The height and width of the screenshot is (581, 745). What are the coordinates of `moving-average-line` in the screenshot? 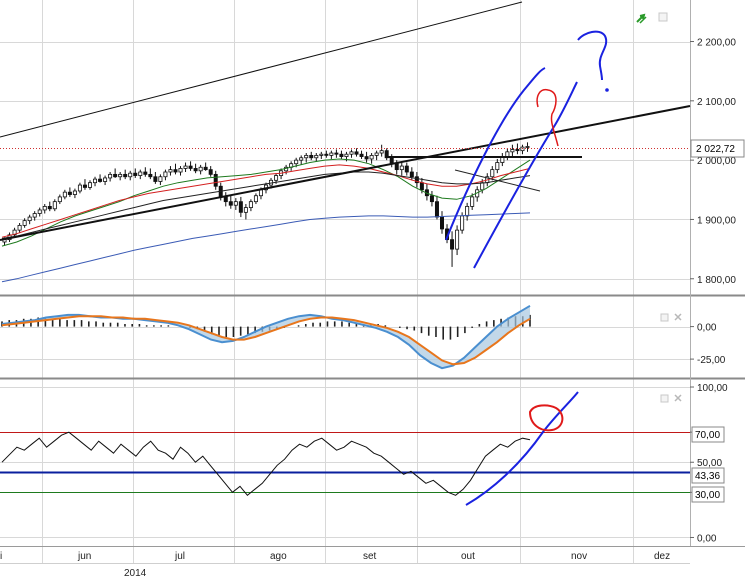 It's located at (266, 205).